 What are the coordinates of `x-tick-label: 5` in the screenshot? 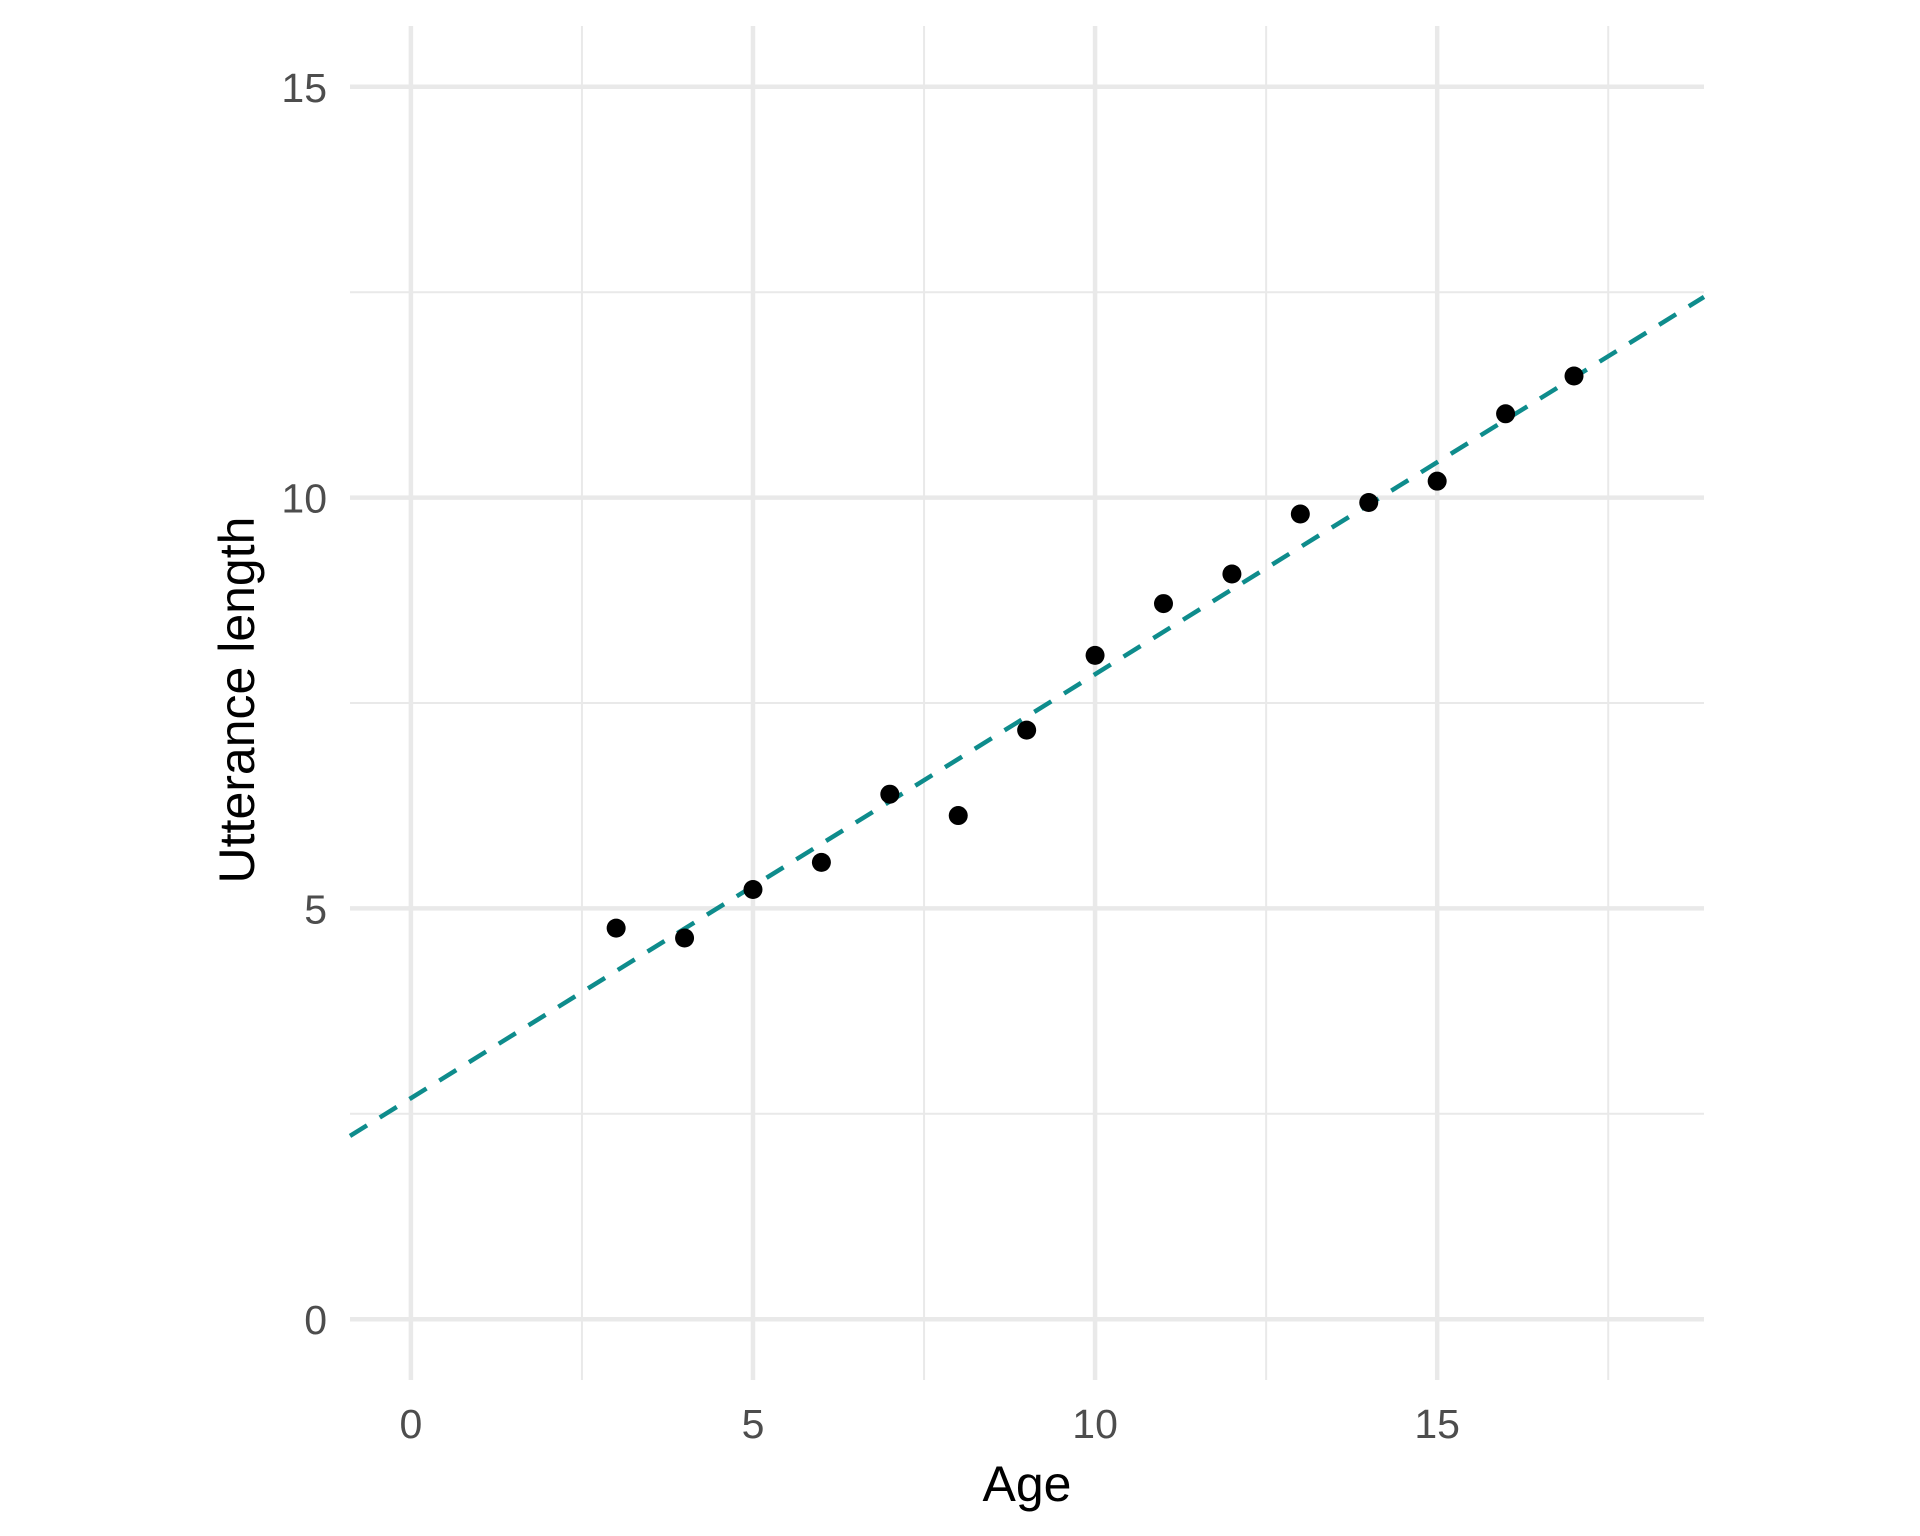 It's located at (753, 1424).